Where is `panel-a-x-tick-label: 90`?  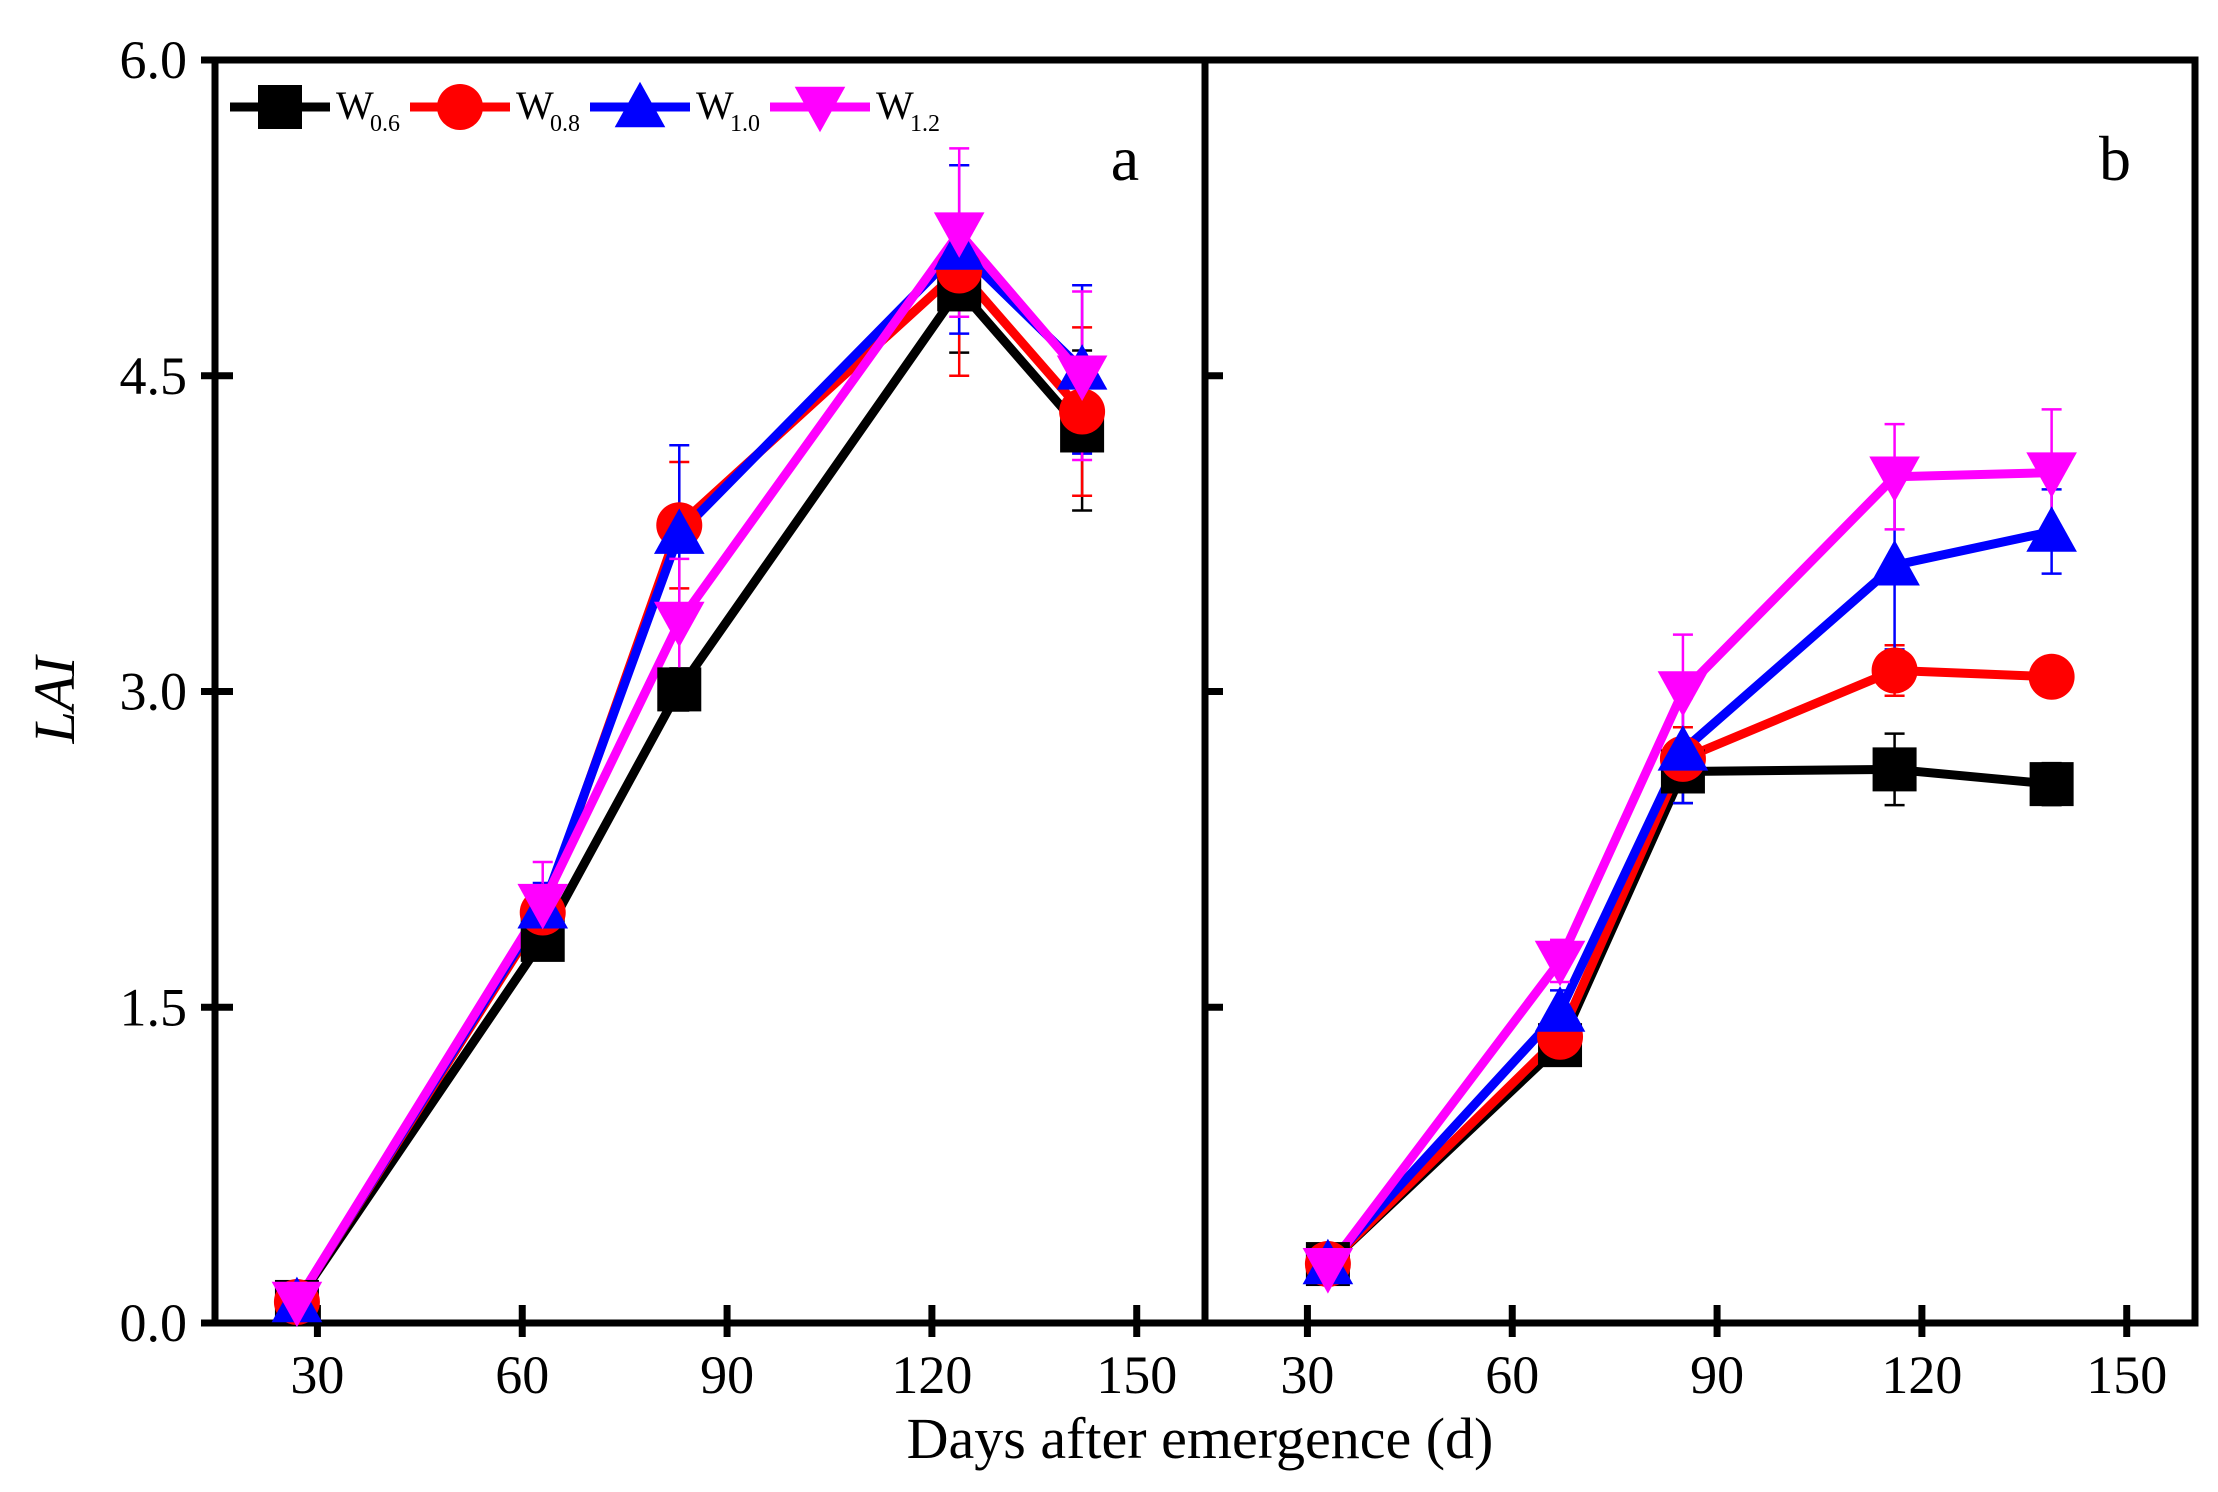 panel-a-x-tick-label: 90 is located at coordinates (727, 1375).